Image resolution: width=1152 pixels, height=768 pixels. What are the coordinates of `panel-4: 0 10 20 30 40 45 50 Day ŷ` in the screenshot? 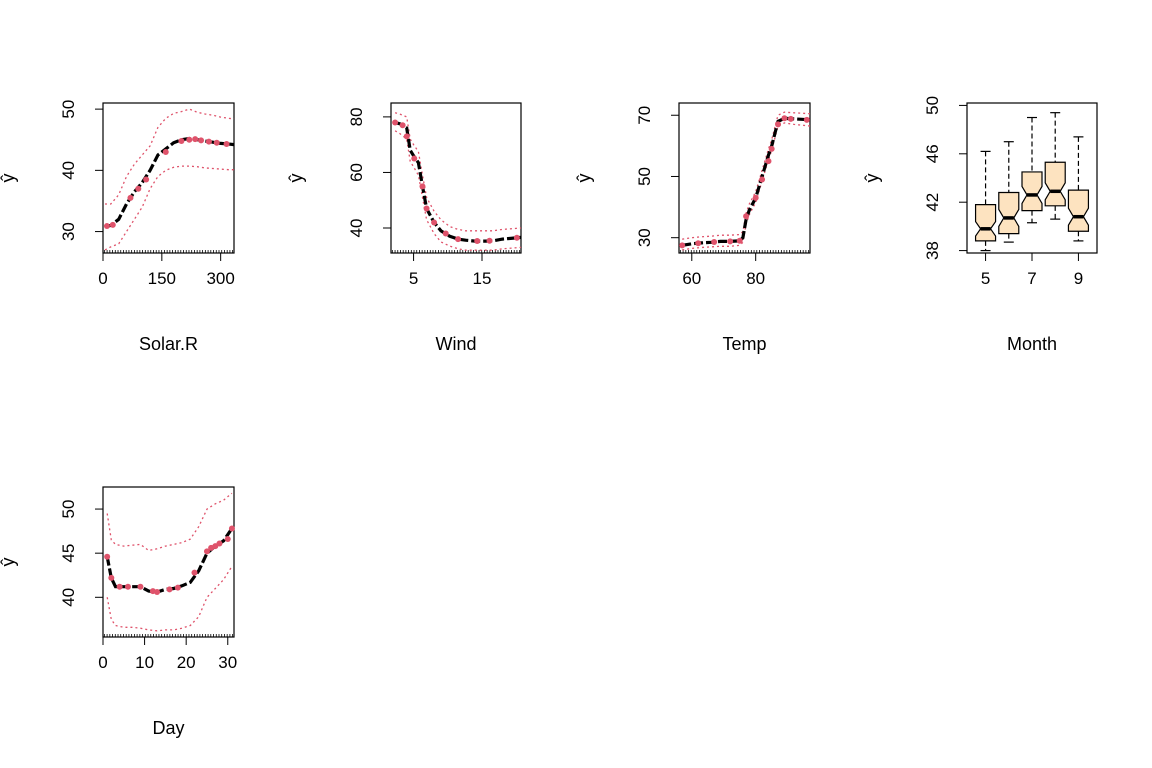 It's located at (118, 612).